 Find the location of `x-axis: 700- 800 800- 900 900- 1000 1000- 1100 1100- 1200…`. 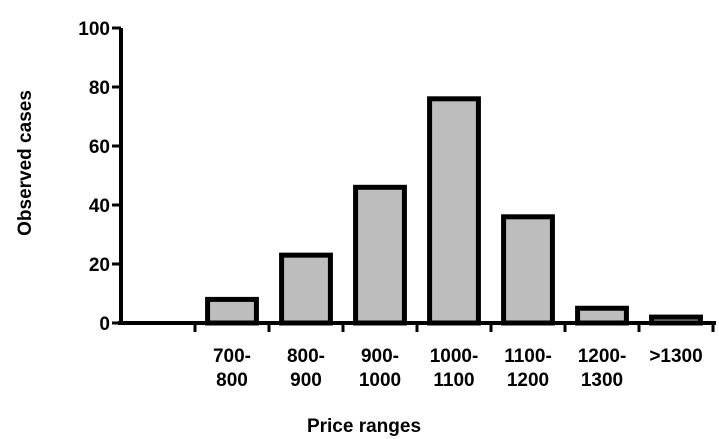

x-axis: 700- 800 800- 900 900- 1000 1000- 1100 1100- 1200… is located at coordinates (417, 356).